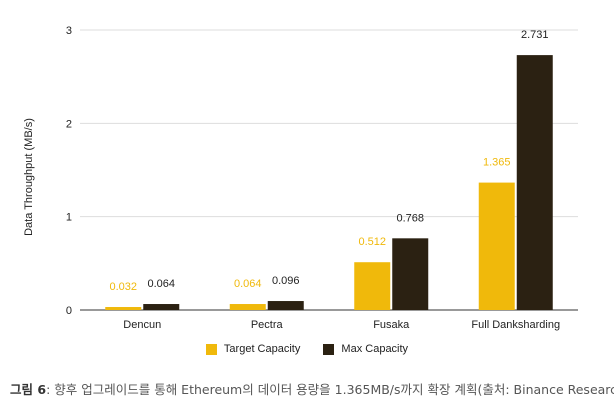 The height and width of the screenshot is (407, 614). I want to click on legend-item-max: Max Capacity, so click(365, 349).